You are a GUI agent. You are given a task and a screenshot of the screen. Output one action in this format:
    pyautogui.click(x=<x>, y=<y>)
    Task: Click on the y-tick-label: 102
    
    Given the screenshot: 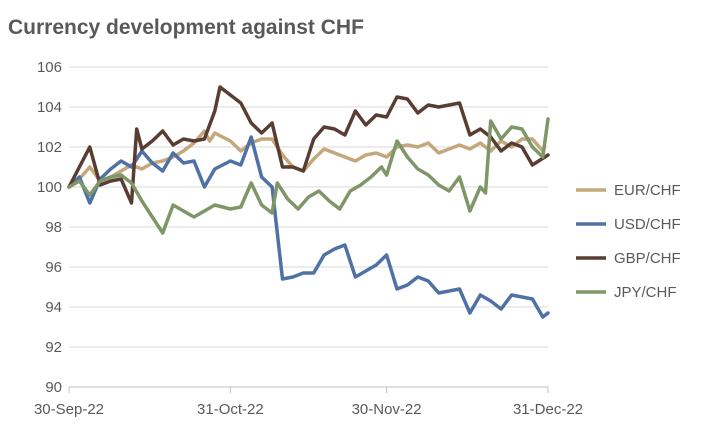 What is the action you would take?
    pyautogui.click(x=49, y=147)
    